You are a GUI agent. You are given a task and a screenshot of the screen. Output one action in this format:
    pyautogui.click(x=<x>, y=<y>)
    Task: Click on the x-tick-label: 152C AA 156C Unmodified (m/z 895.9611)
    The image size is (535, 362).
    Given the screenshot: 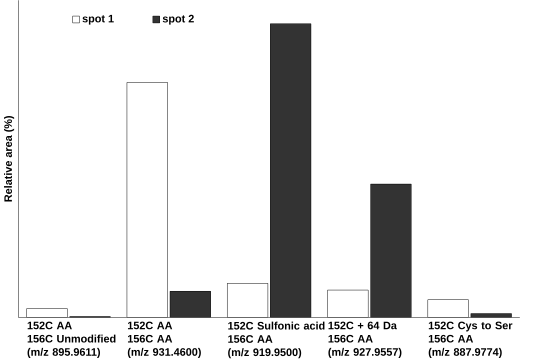 What is the action you would take?
    pyautogui.click(x=72, y=339)
    